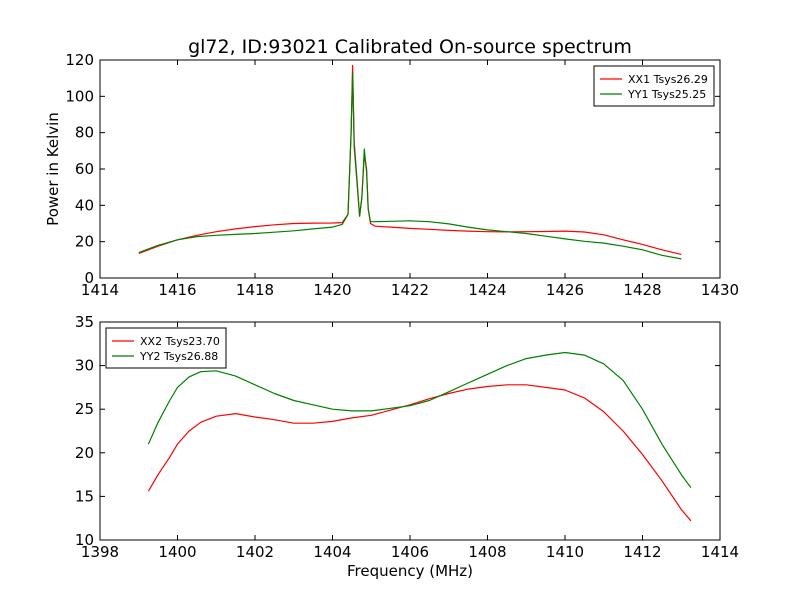 The width and height of the screenshot is (800, 600). What do you see at coordinates (84, 322) in the screenshot?
I see `bottom-plot-y-tick-label: 35` at bounding box center [84, 322].